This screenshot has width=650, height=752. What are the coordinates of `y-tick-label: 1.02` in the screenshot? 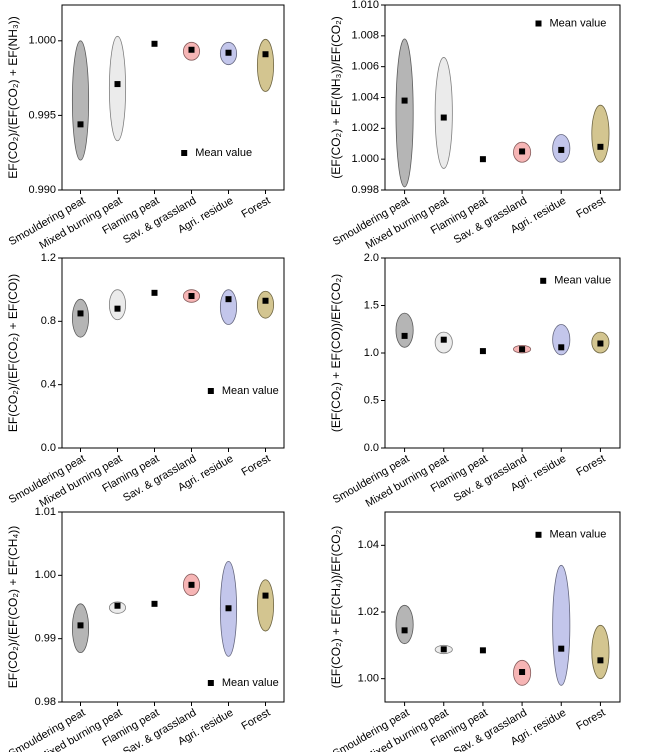 It's located at (368, 612).